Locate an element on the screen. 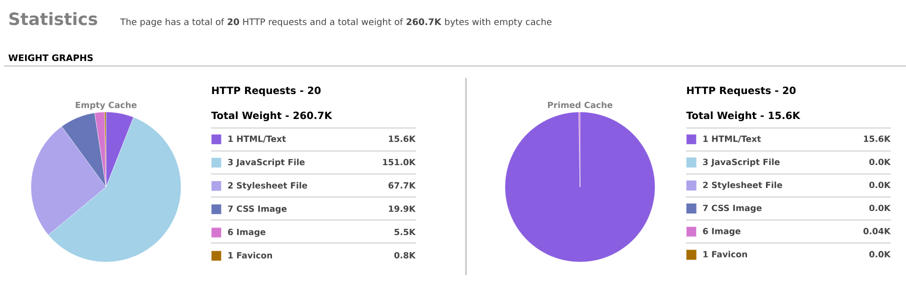 This screenshot has width=906, height=285. data-label: 67.7K is located at coordinates (402, 185).